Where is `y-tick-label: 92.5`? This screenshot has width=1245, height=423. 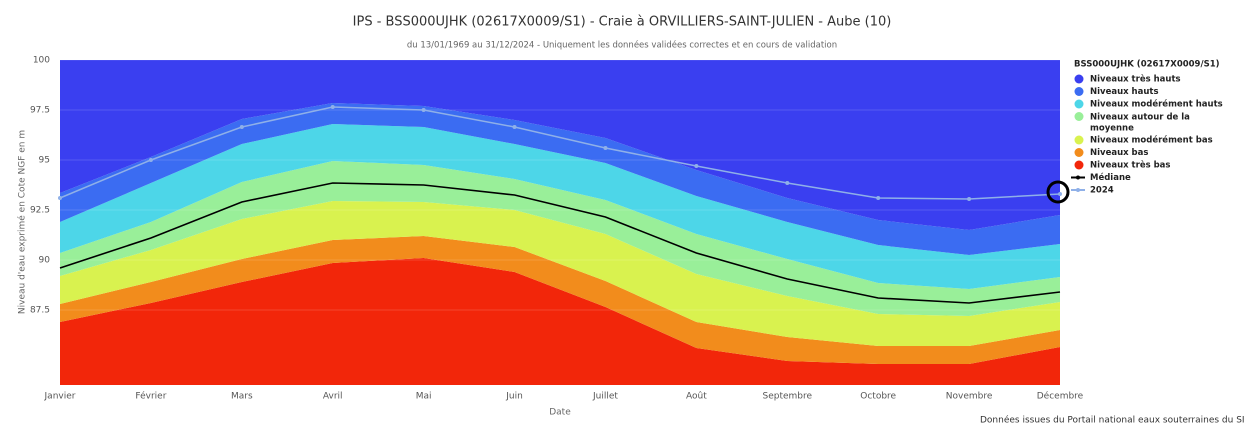 y-tick-label: 92.5 is located at coordinates (40, 211).